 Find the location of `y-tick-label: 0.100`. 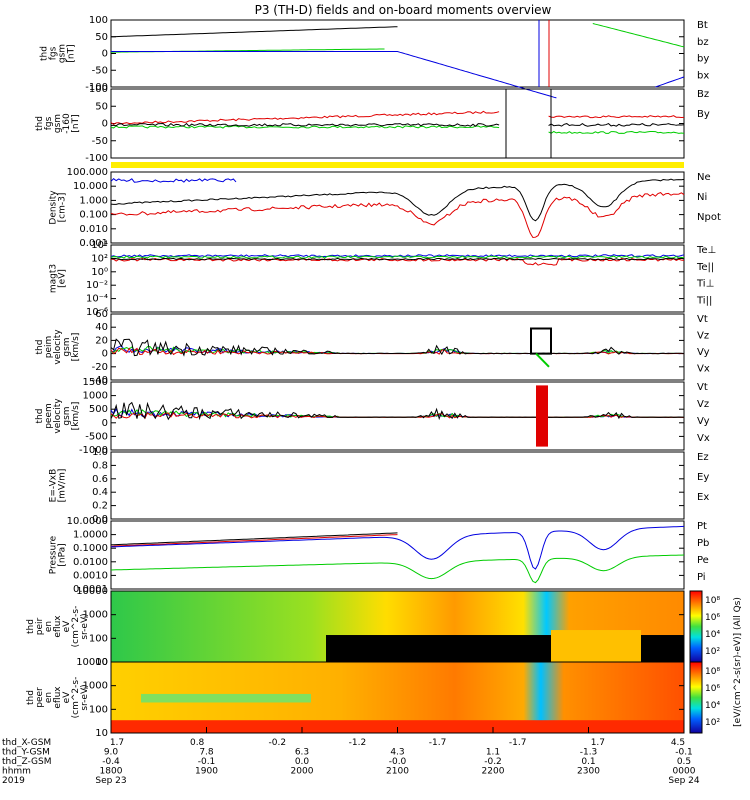

y-tick-label: 0.100 is located at coordinates (93, 215).